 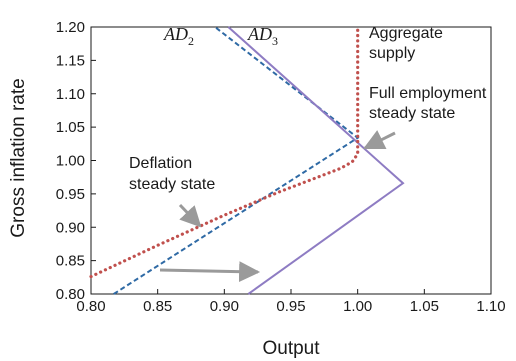 What do you see at coordinates (210, 272) in the screenshot?
I see `arrow-shift` at bounding box center [210, 272].